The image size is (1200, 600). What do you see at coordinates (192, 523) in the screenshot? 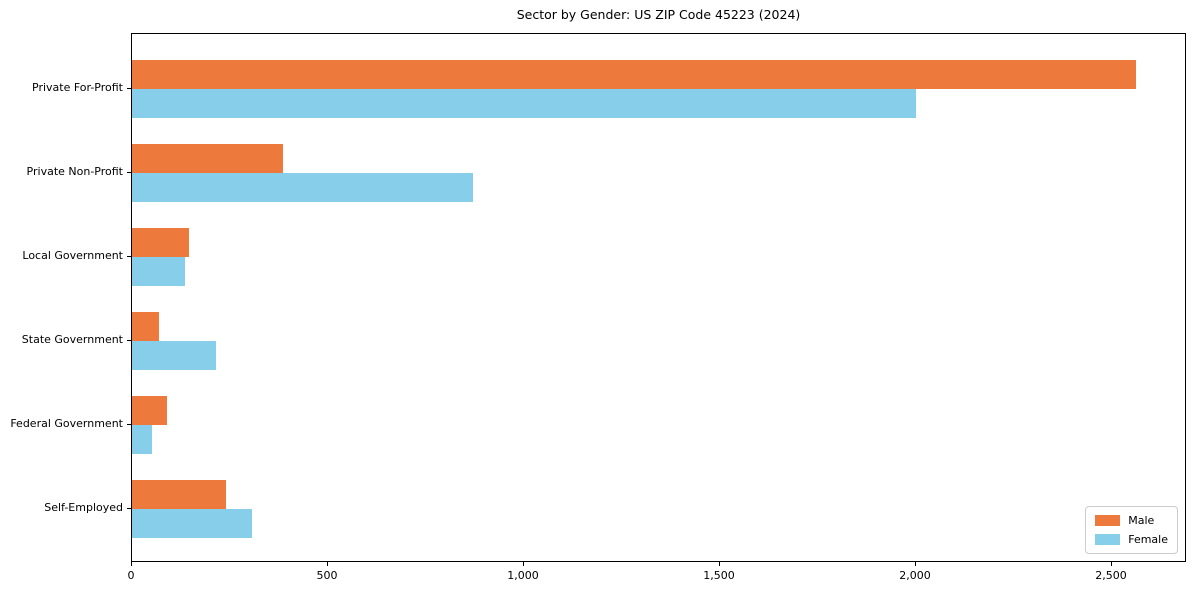
I see `bar-female-self-employed` at bounding box center [192, 523].